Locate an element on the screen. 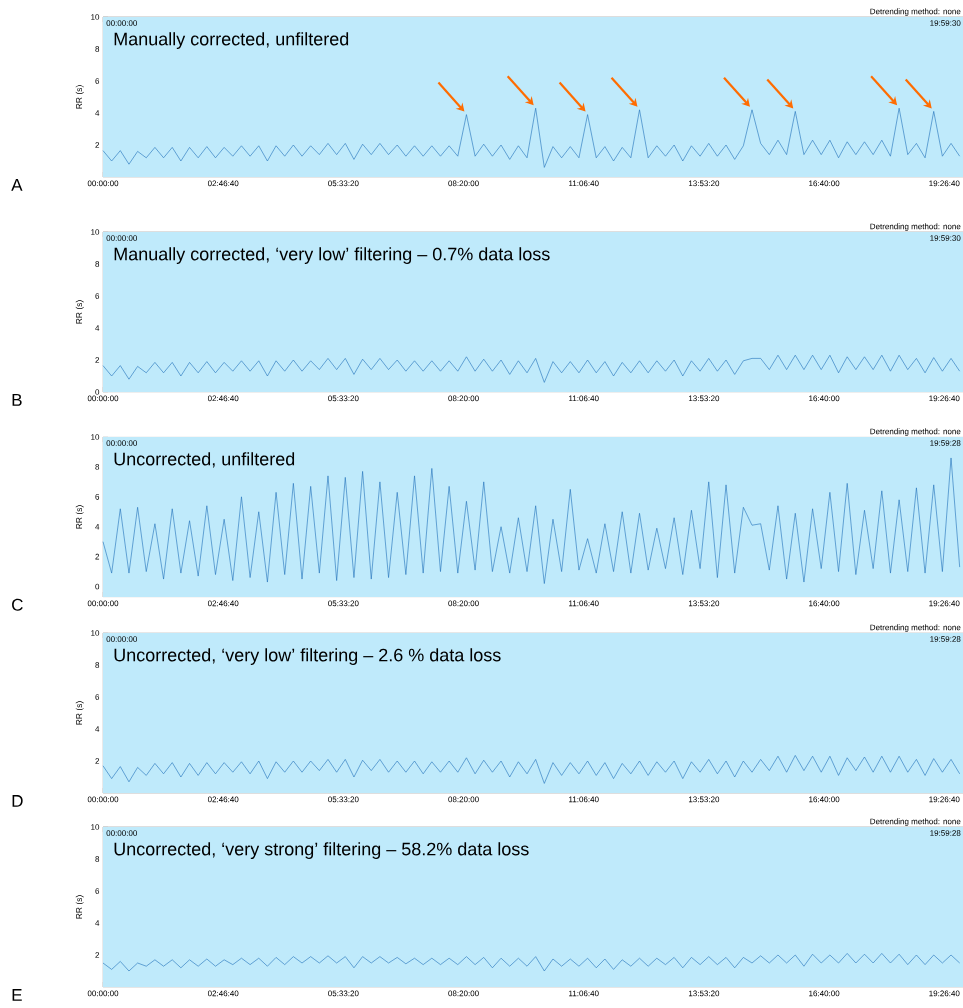  text: Uncorrected, ‘very low’ filtering – 2.6 % data loss is located at coordinates (307, 656).